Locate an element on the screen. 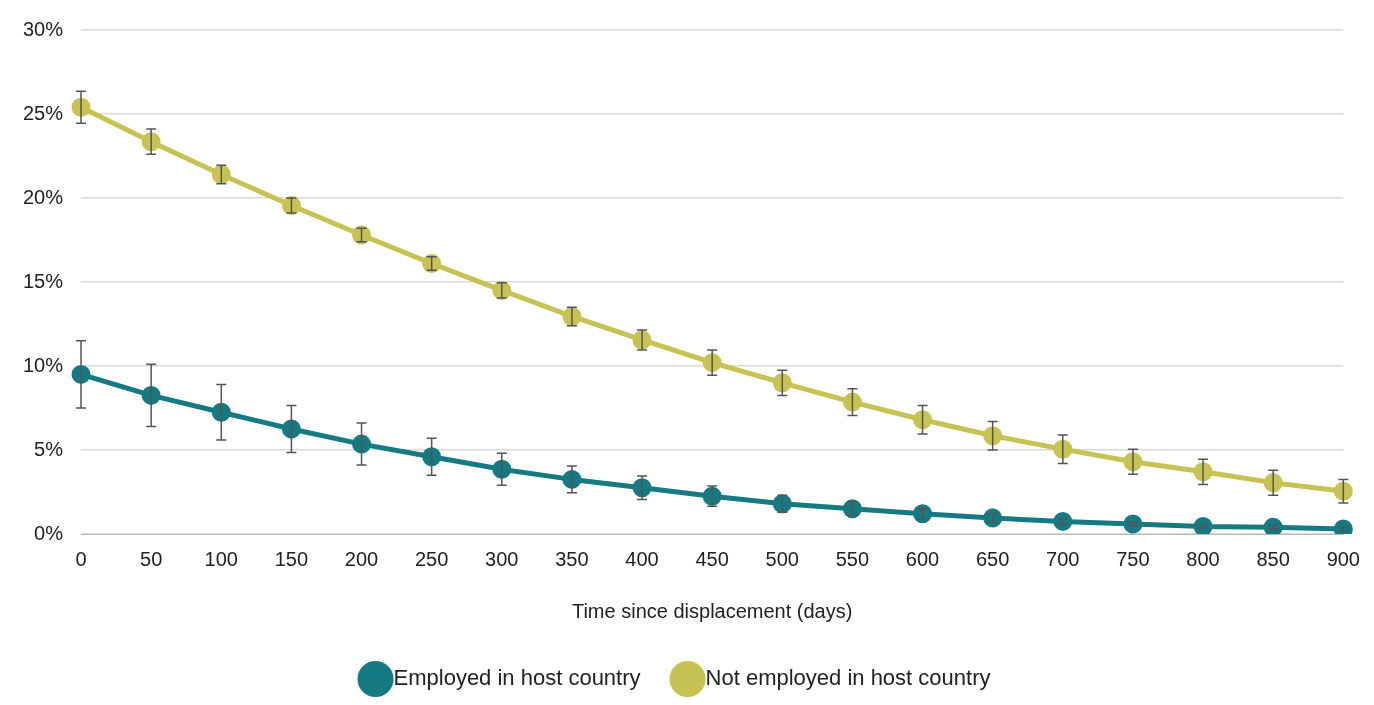 This screenshot has width=1374, height=705. x-tick-label: 400 is located at coordinates (642, 558).